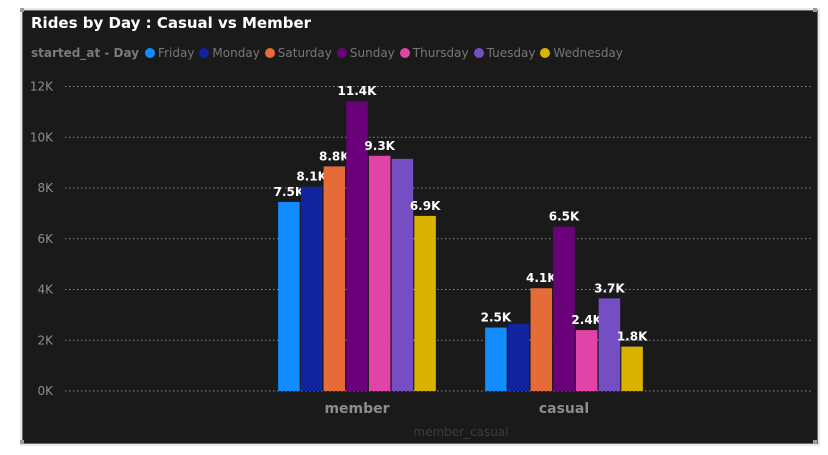 The width and height of the screenshot is (828, 455). What do you see at coordinates (289, 296) in the screenshot?
I see `bar-member-friday` at bounding box center [289, 296].